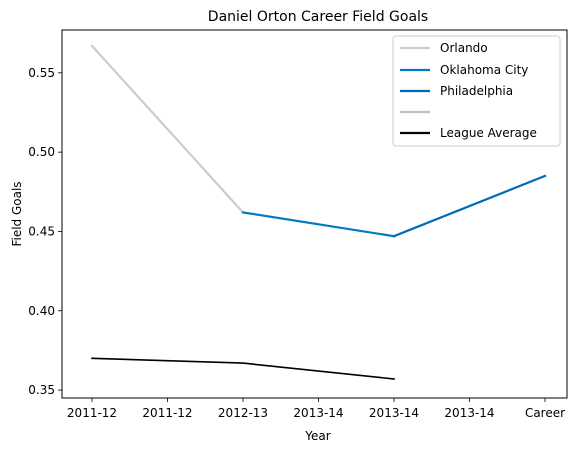 The height and width of the screenshot is (453, 579). I want to click on y-axis: 0.35 0.40 0.45 0.50 0.55, so click(45, 231).